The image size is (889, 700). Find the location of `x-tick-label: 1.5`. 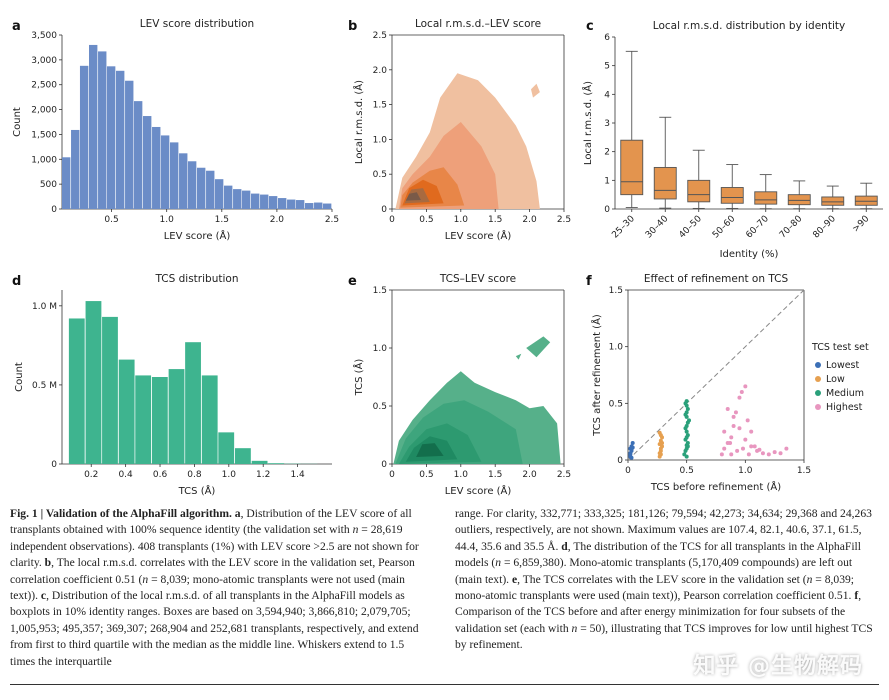

x-tick-label: 1.5 is located at coordinates (222, 220).